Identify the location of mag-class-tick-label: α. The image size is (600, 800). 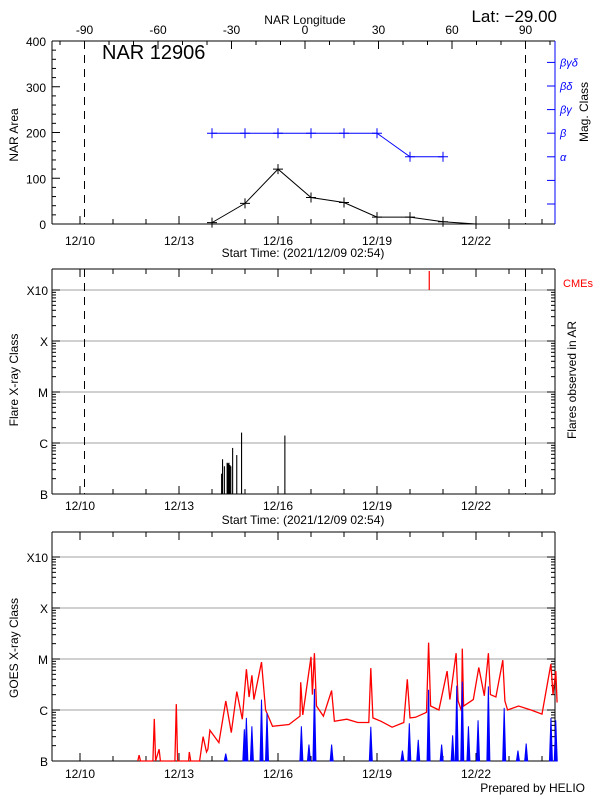
(563, 158).